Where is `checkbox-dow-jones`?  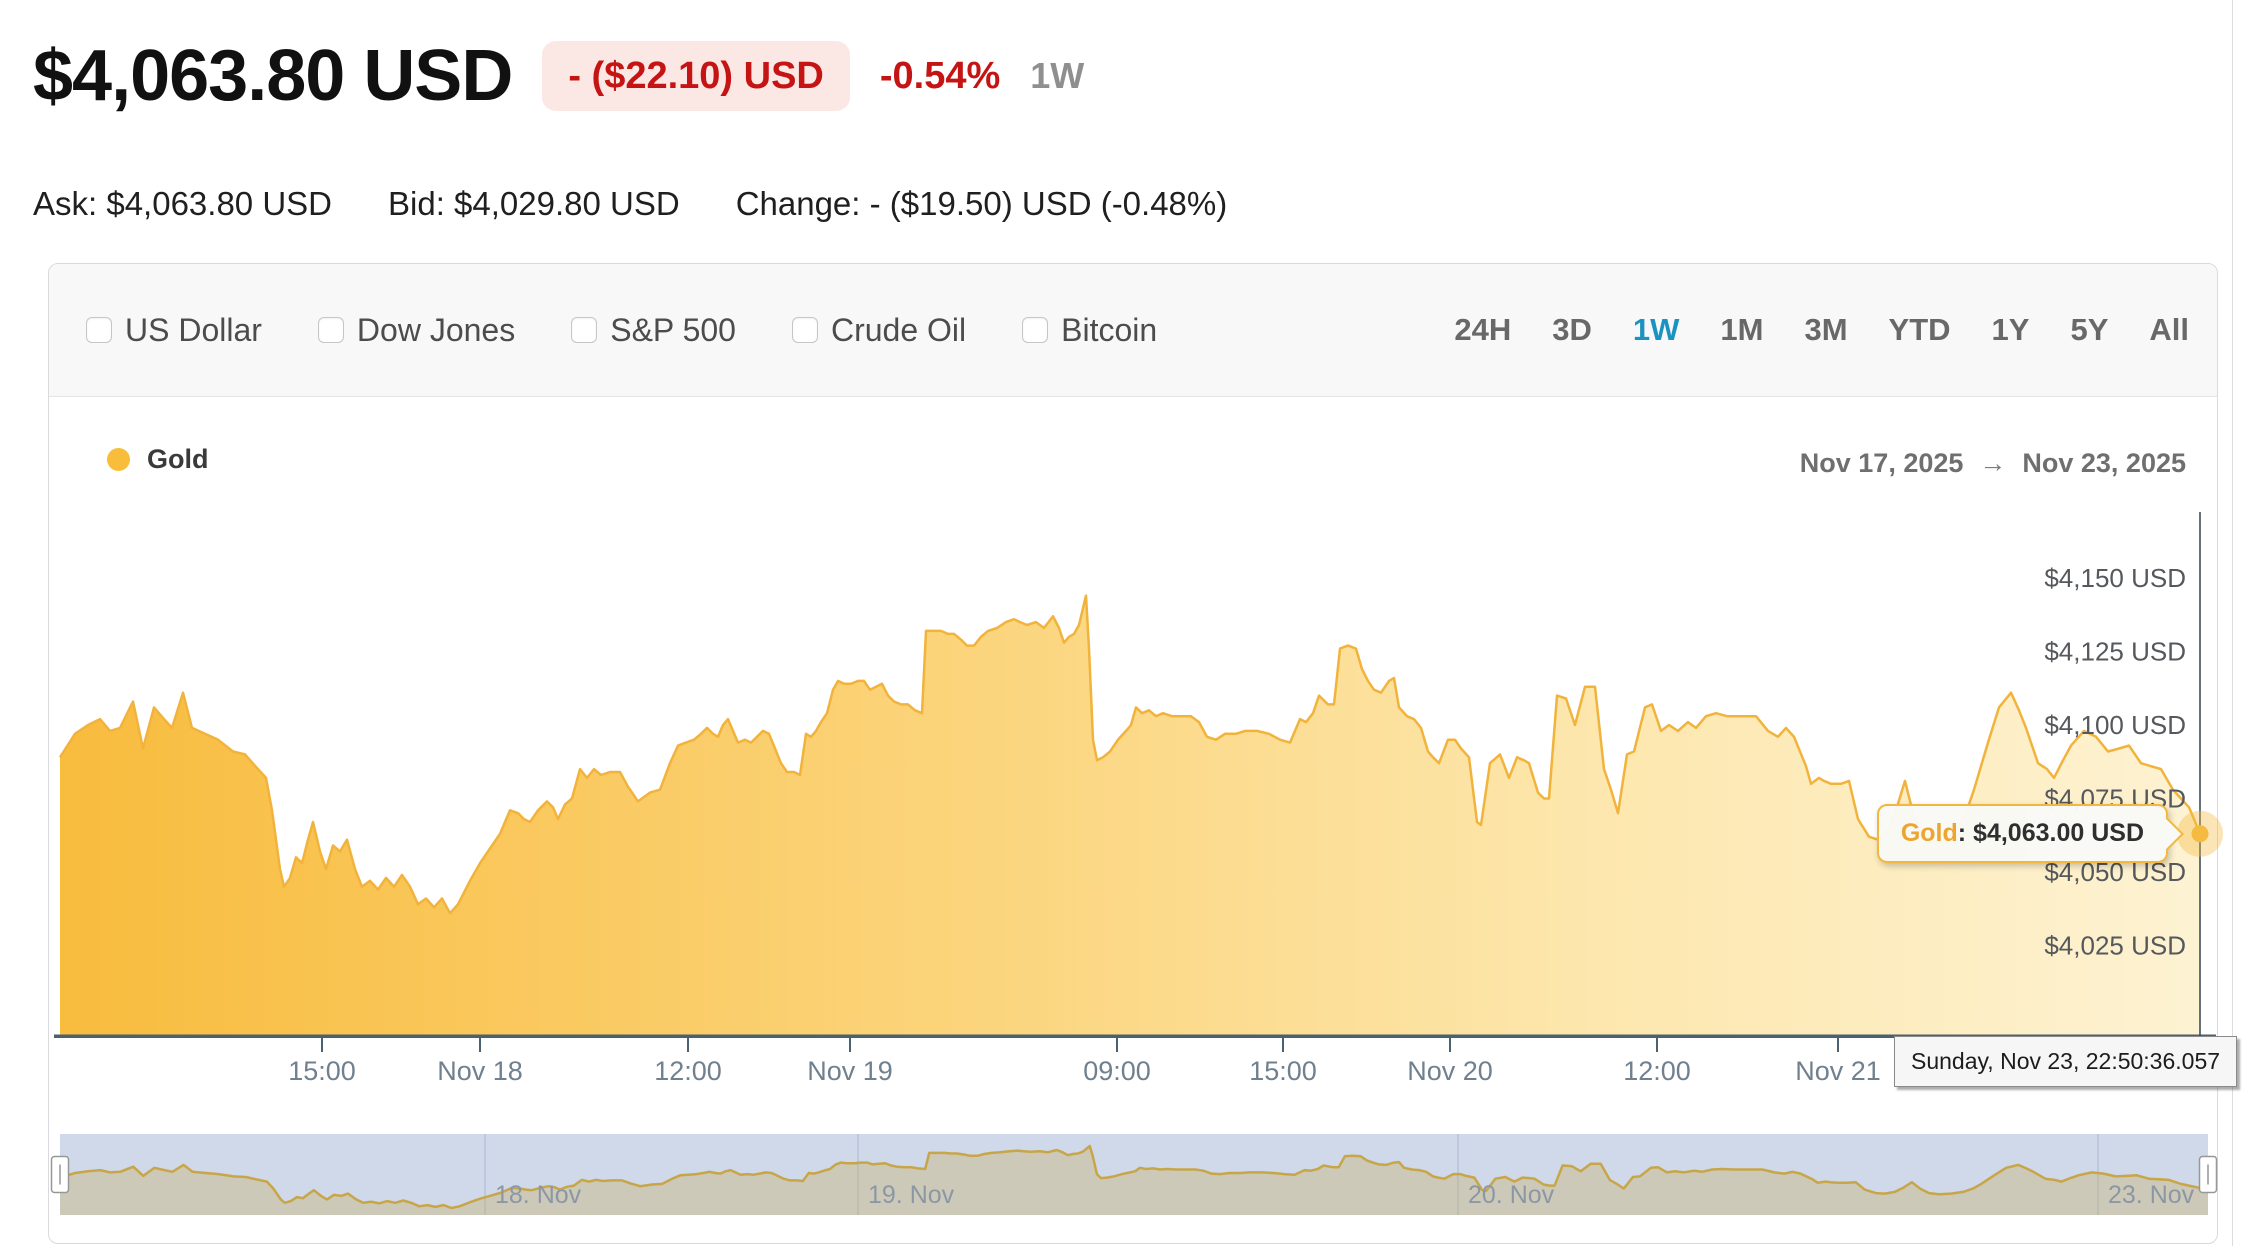
checkbox-dow-jones is located at coordinates (330, 330).